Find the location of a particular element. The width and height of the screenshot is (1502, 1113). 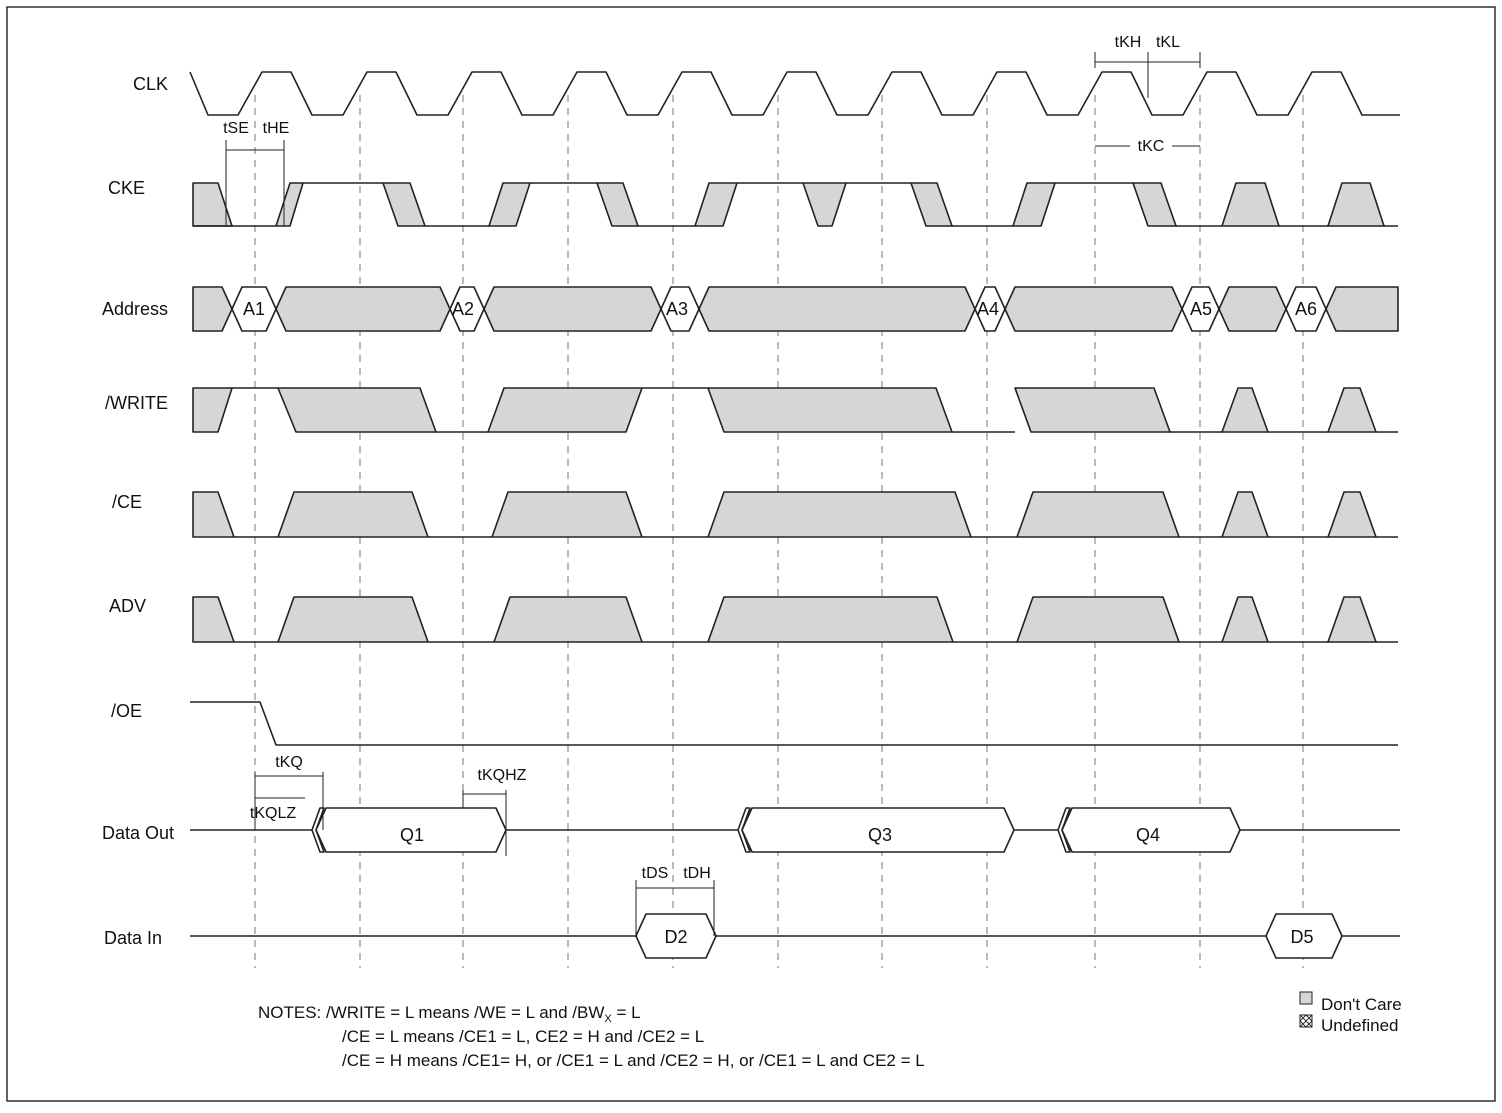

legend: Don't Care Undefined is located at coordinates (1350, 1013).